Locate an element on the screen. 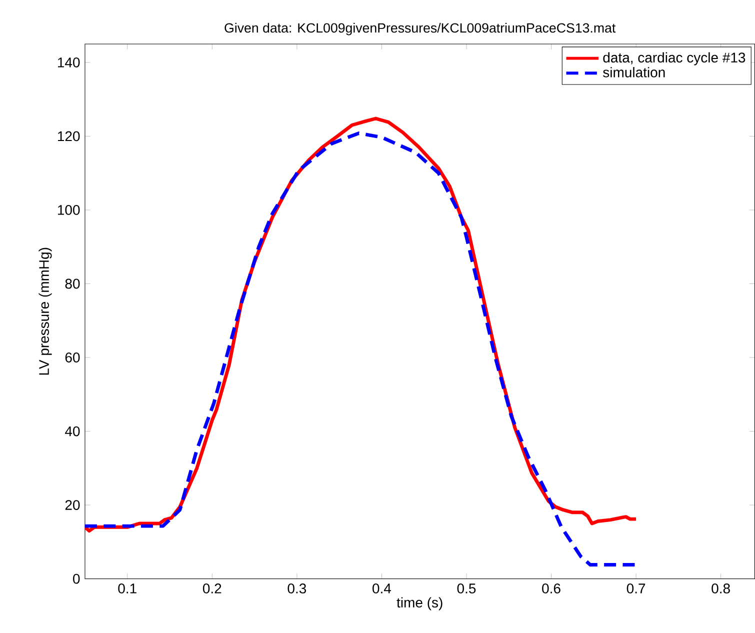 This screenshot has width=755, height=633. y-axis-title: LV pressure (mmHg) is located at coordinates (45, 311).